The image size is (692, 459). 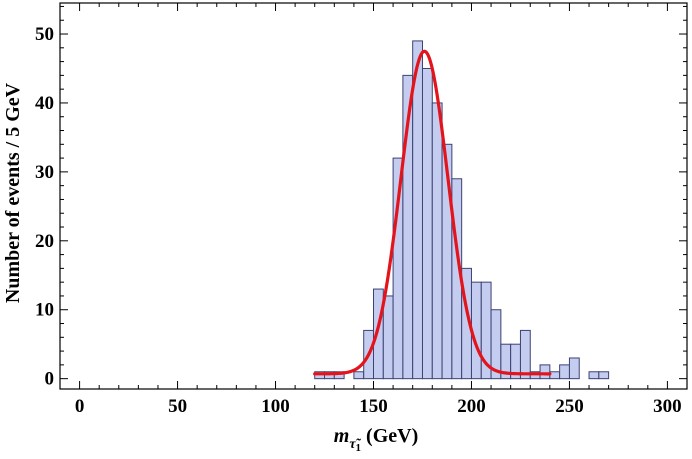 What do you see at coordinates (50, 379) in the screenshot?
I see `y-tick-label-0: 0` at bounding box center [50, 379].